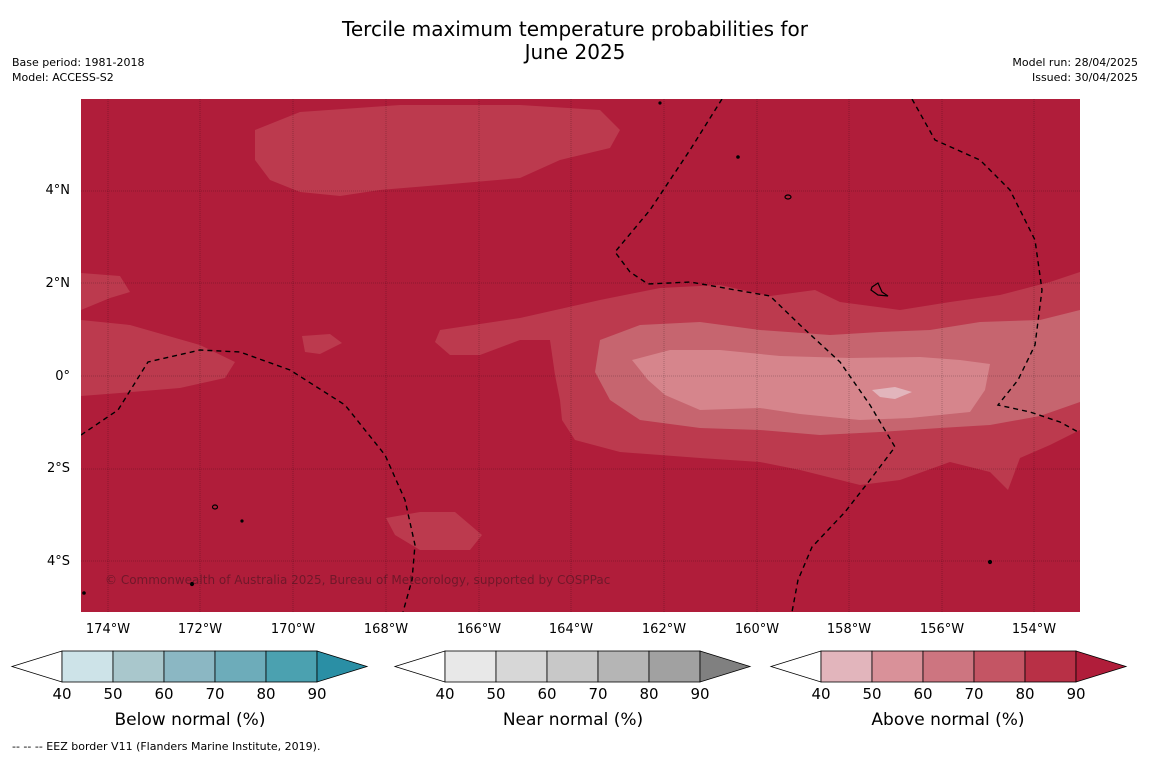 This screenshot has height=758, width=1150. I want to click on lat-label-2n: 2°N, so click(58, 283).